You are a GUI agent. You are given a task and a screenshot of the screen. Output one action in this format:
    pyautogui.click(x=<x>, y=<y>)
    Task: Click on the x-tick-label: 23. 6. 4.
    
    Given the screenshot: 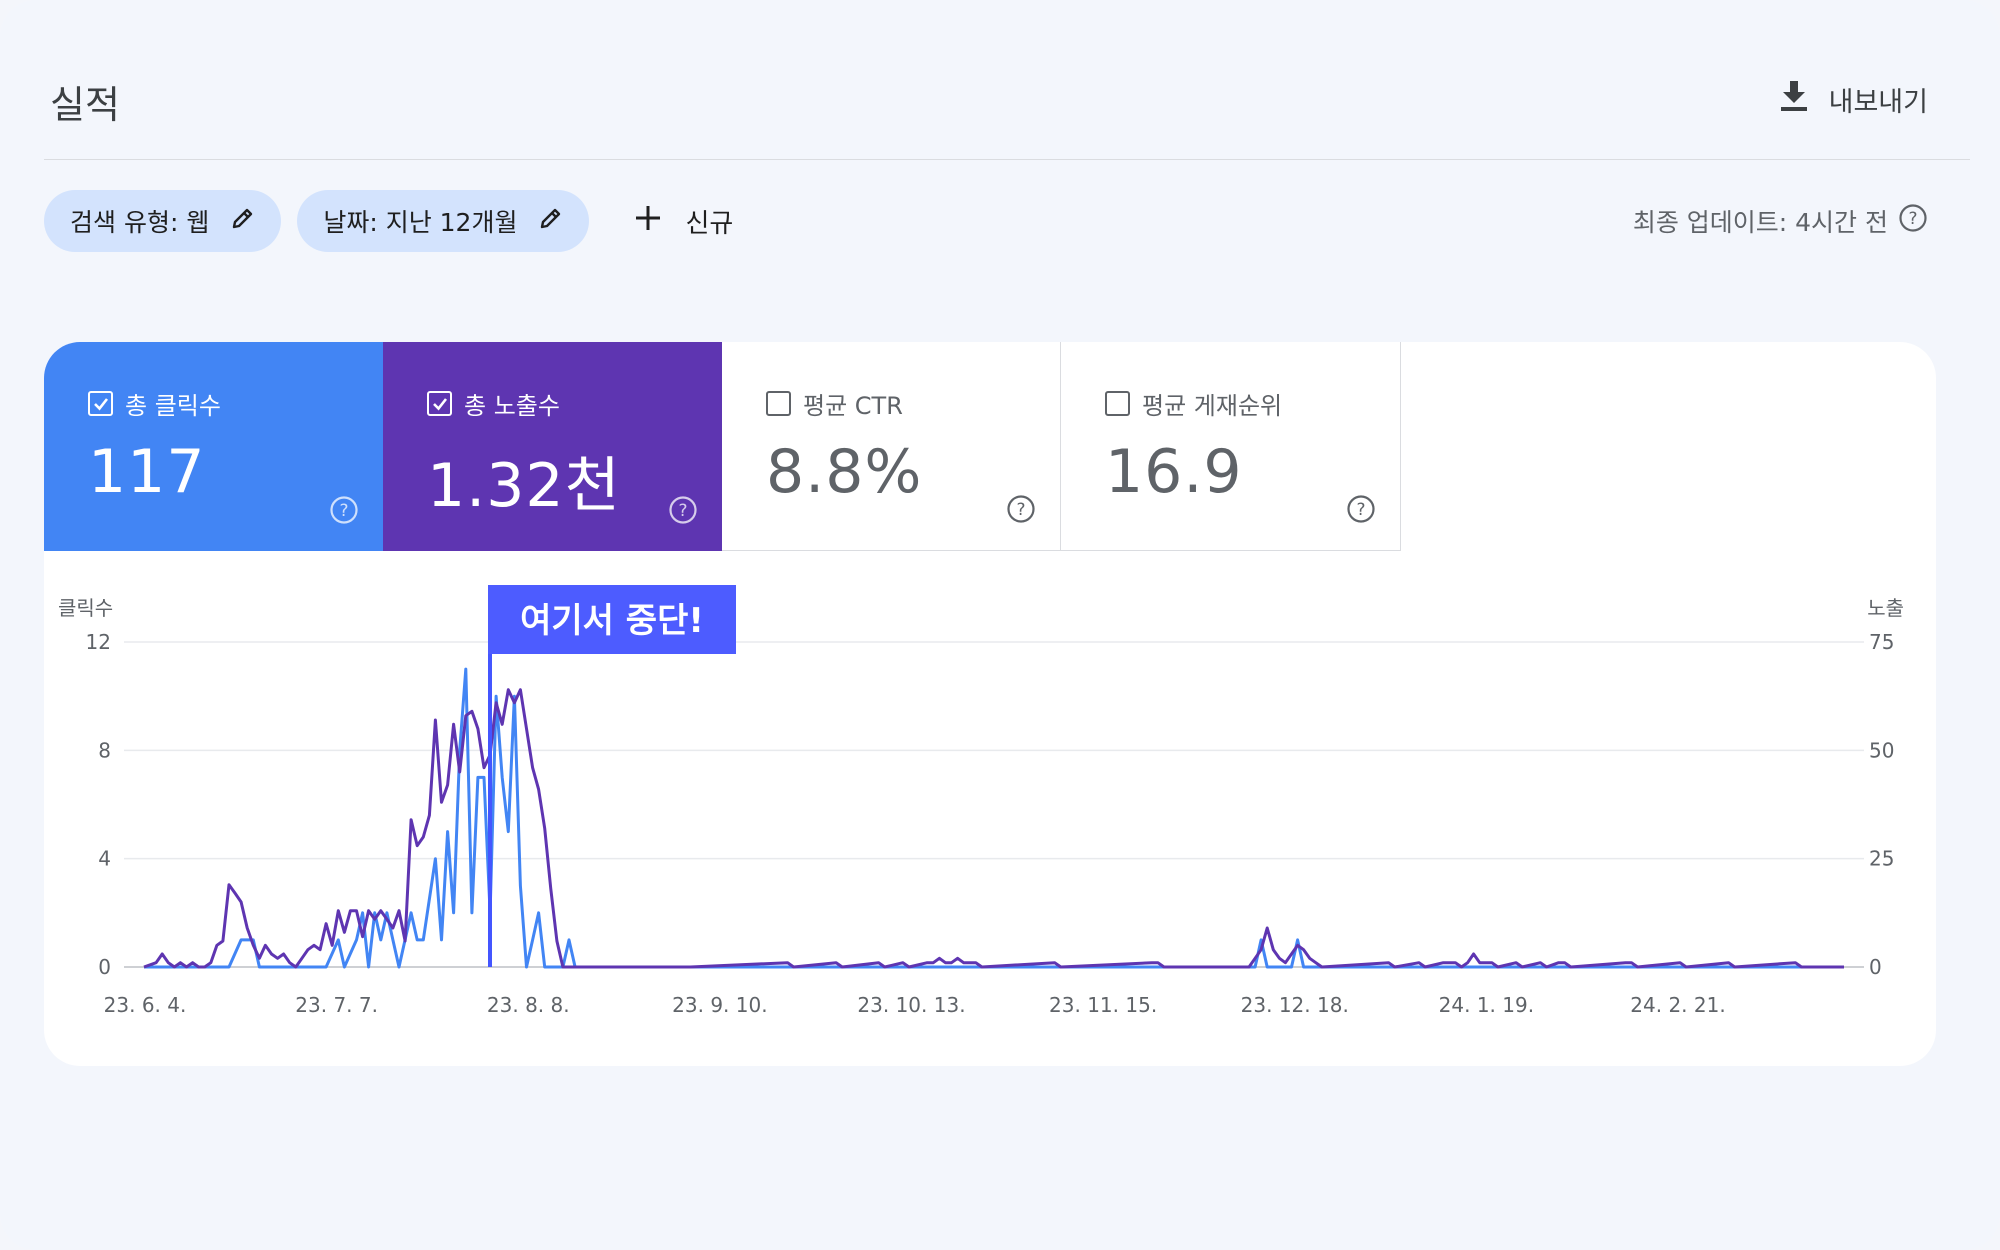 What is the action you would take?
    pyautogui.click(x=145, y=1005)
    